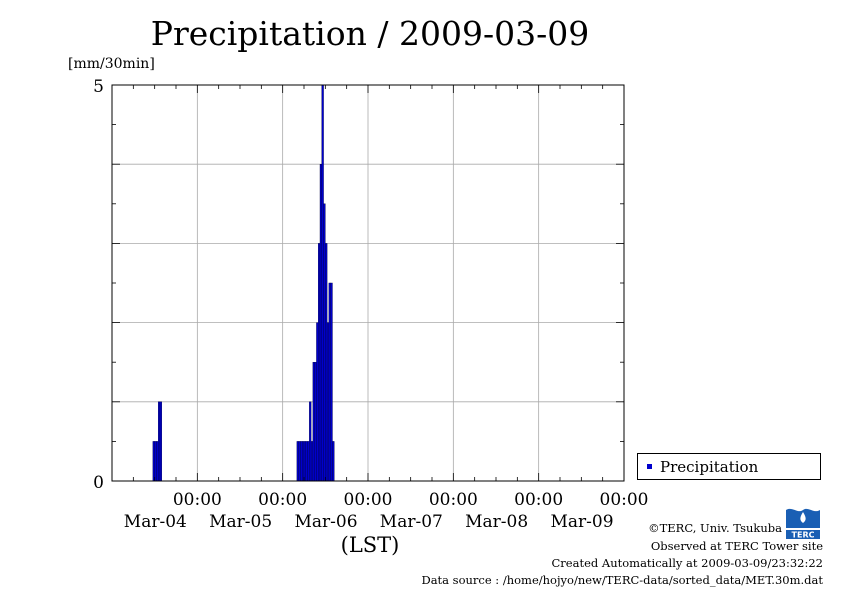 Image resolution: width=842 pixels, height=595 pixels. Describe the element at coordinates (581, 522) in the screenshot. I see `x-tick-label-date: Mar-09` at that location.